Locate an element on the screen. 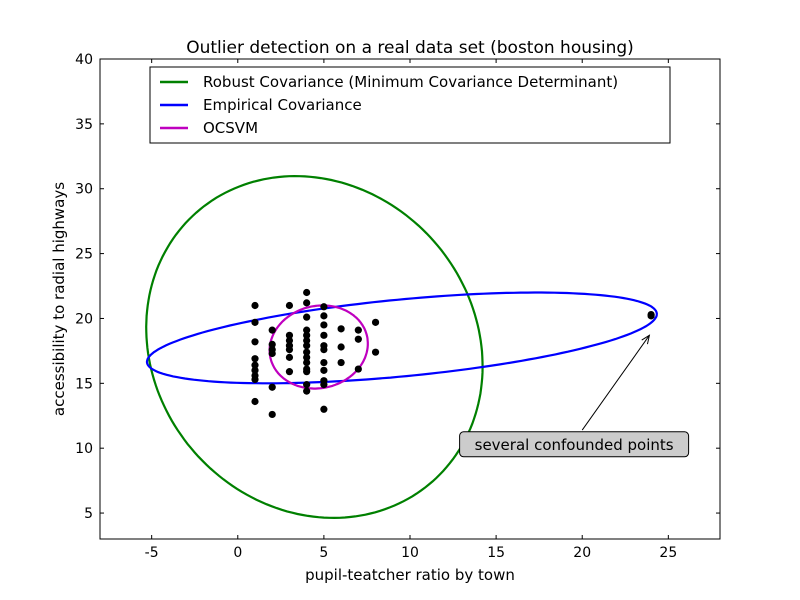 This screenshot has height=600, width=800. annotation-box is located at coordinates (574, 444).